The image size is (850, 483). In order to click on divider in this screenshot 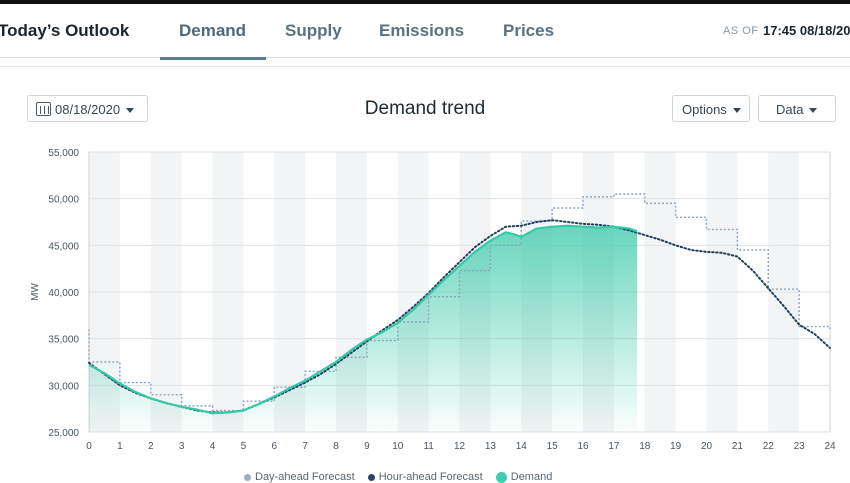, I will do `click(425, 66)`.